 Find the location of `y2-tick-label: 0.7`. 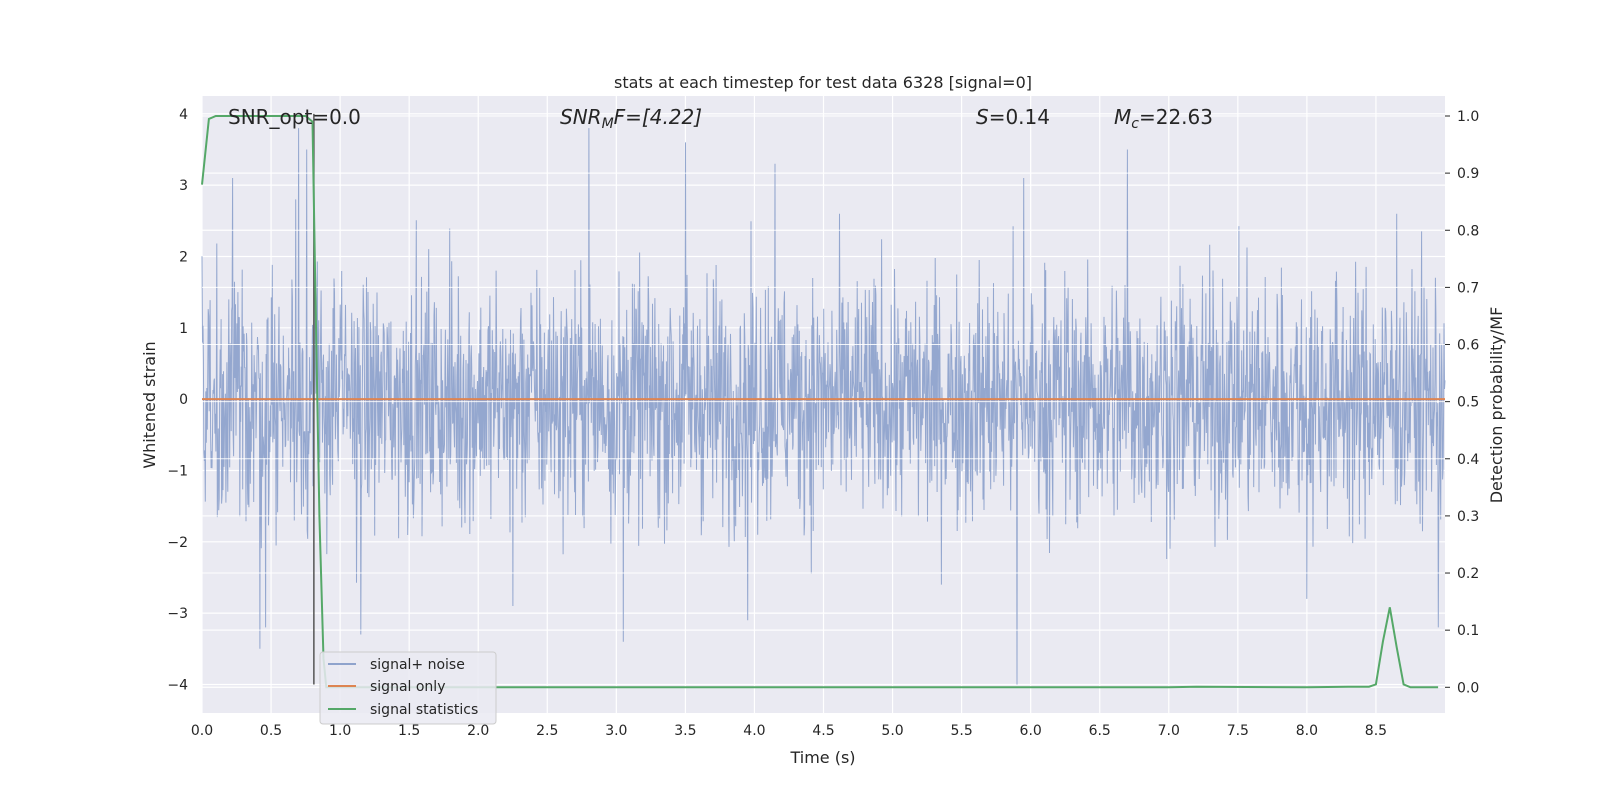

y2-tick-label: 0.7 is located at coordinates (1468, 288).